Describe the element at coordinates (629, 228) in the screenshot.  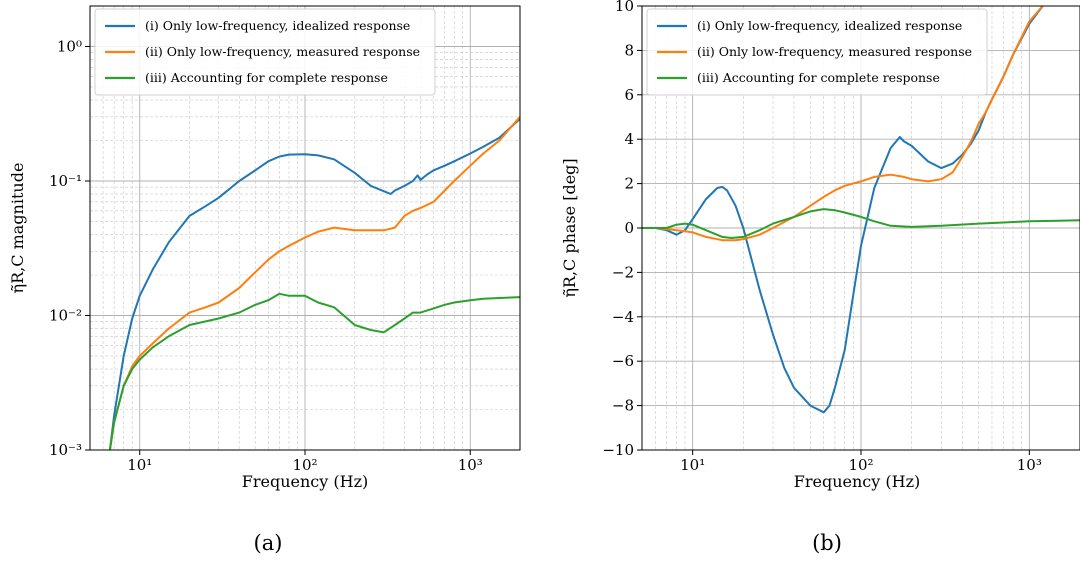
I see `y-tick-label: 0` at that location.